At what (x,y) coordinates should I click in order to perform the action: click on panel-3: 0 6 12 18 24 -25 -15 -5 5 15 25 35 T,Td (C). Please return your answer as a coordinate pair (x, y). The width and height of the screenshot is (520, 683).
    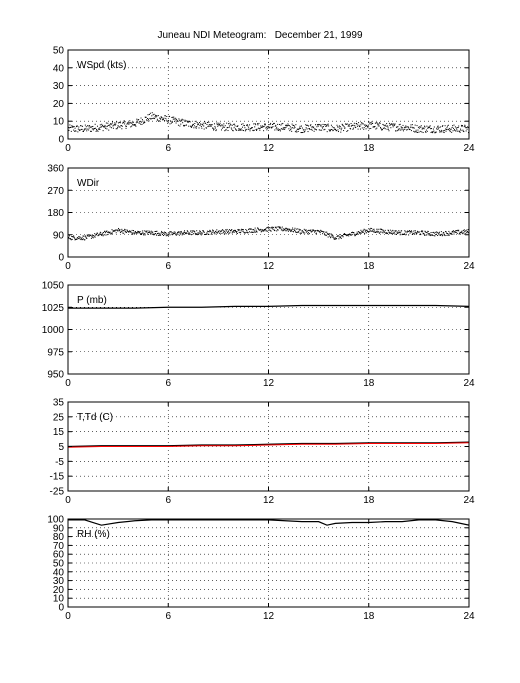
    Looking at the image, I should click on (262, 452).